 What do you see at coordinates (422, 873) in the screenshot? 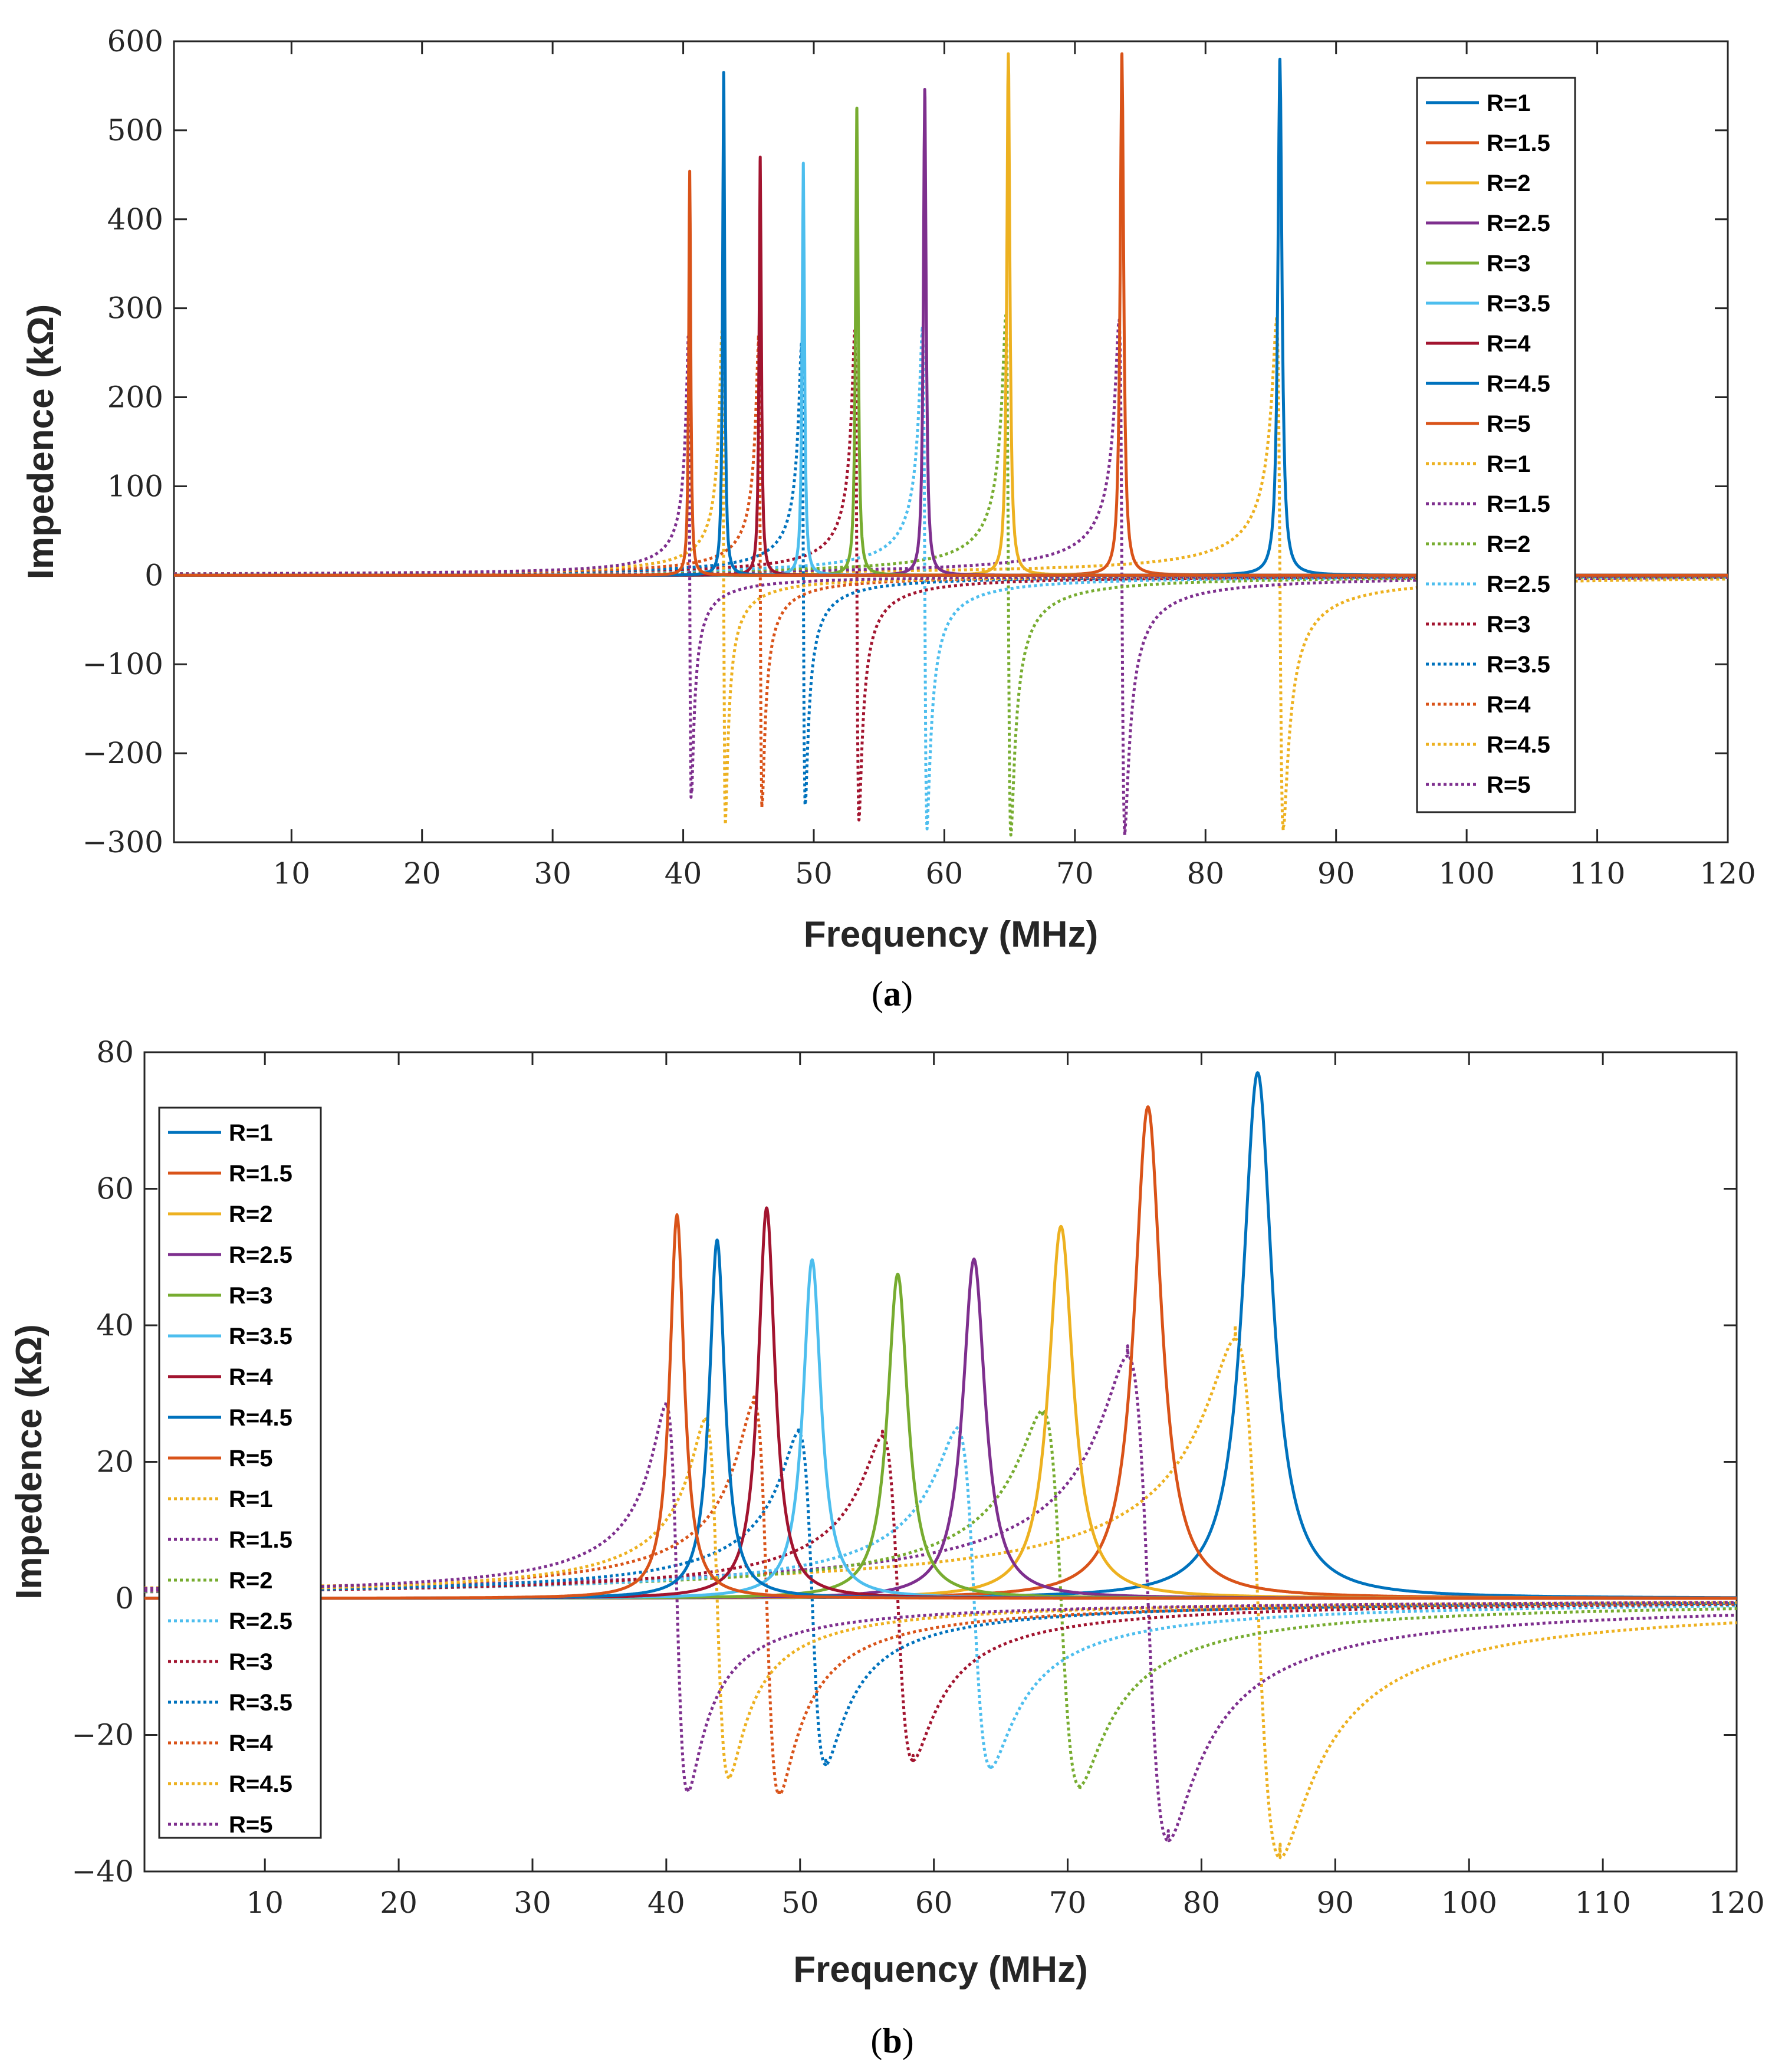
I see `x-tick-label-a-20: 20` at bounding box center [422, 873].